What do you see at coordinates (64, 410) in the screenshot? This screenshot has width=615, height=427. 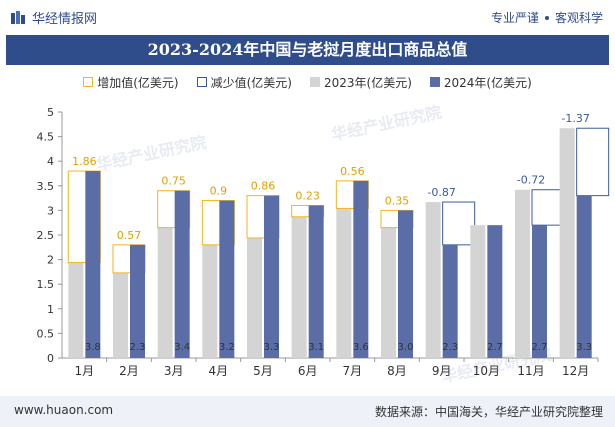 I see `footer-url: www.huaon.com` at bounding box center [64, 410].